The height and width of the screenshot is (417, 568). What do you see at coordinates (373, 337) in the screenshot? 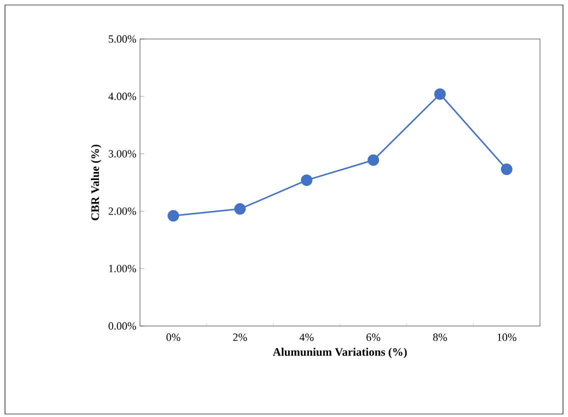
I see `x-tick-label: 6%` at bounding box center [373, 337].